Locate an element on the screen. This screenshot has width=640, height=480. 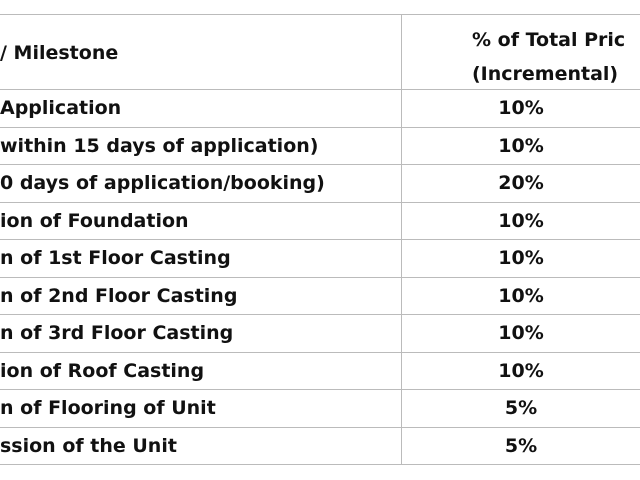
table-cell: ion of Roof Casting is located at coordinates (201, 371).